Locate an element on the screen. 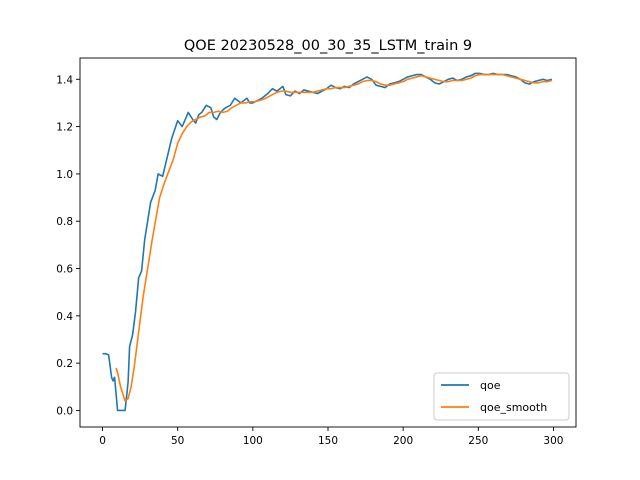  chart-title: QOE 20230528_00_30_35_LSTM_train 9 is located at coordinates (328, 46).